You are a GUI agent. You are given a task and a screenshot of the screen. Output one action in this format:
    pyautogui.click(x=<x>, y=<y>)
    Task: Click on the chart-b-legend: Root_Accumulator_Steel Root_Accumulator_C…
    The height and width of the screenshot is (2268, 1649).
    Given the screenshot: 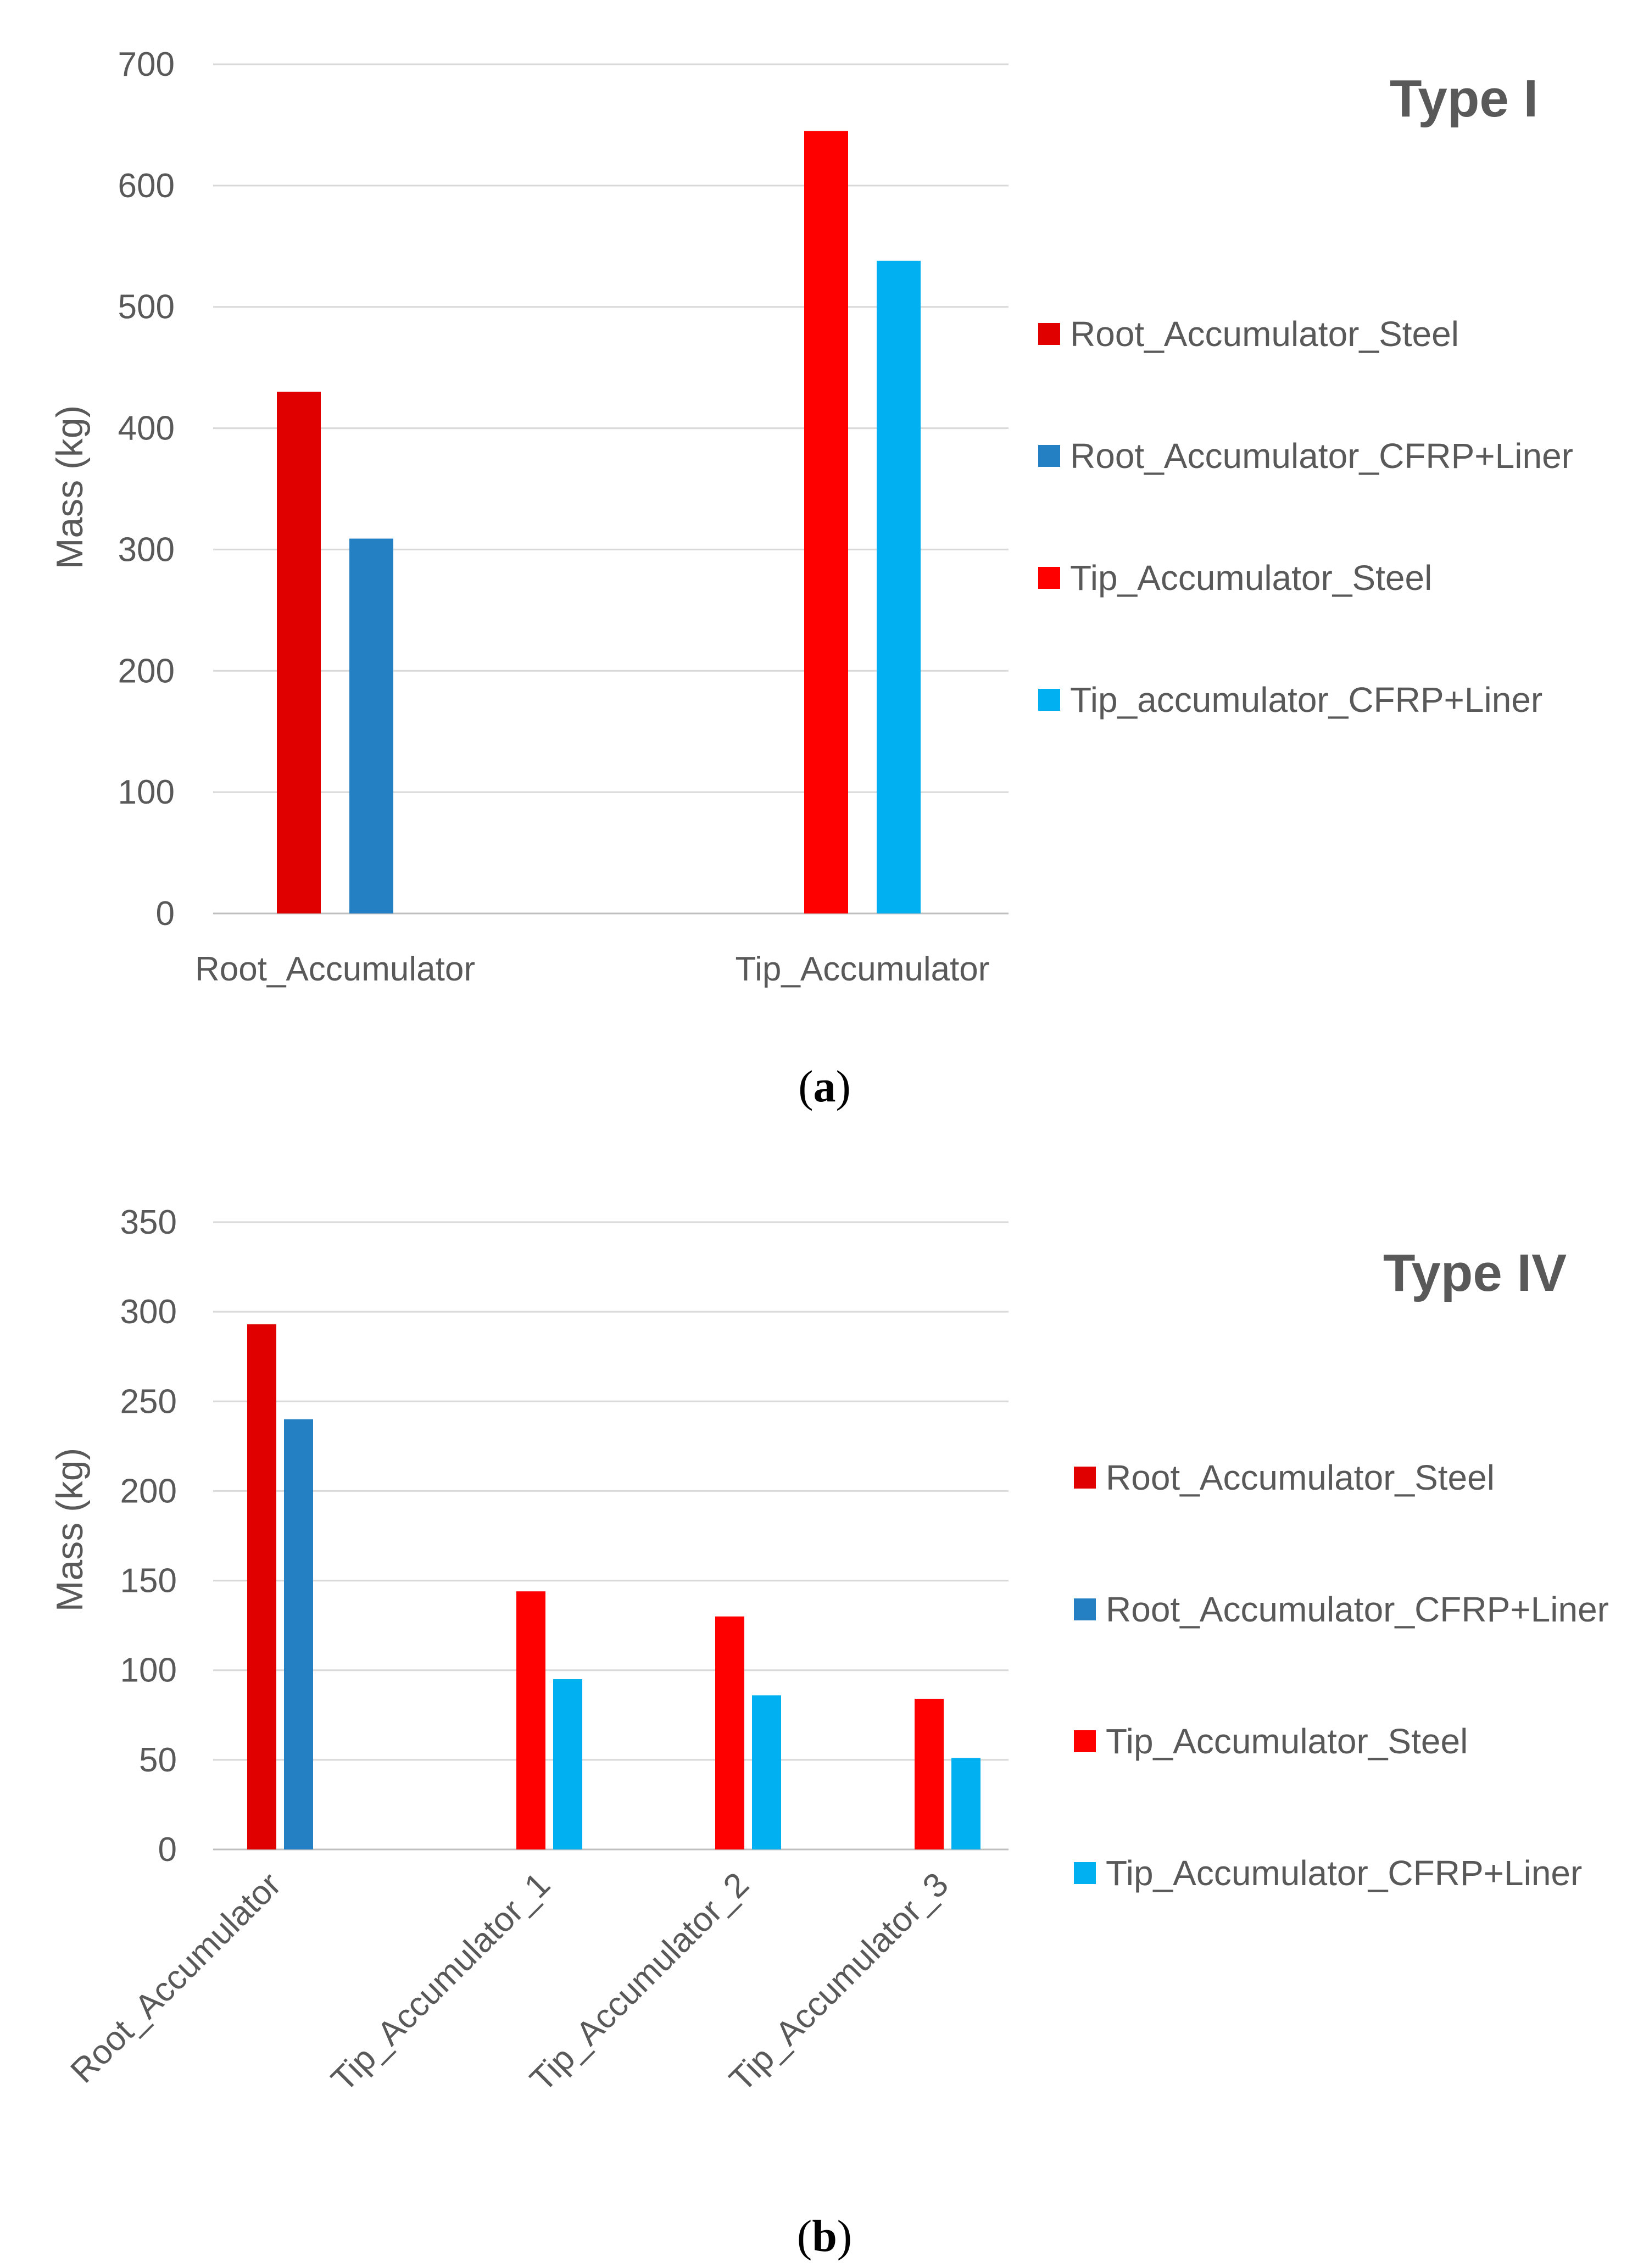 What is the action you would take?
    pyautogui.click(x=1341, y=1675)
    